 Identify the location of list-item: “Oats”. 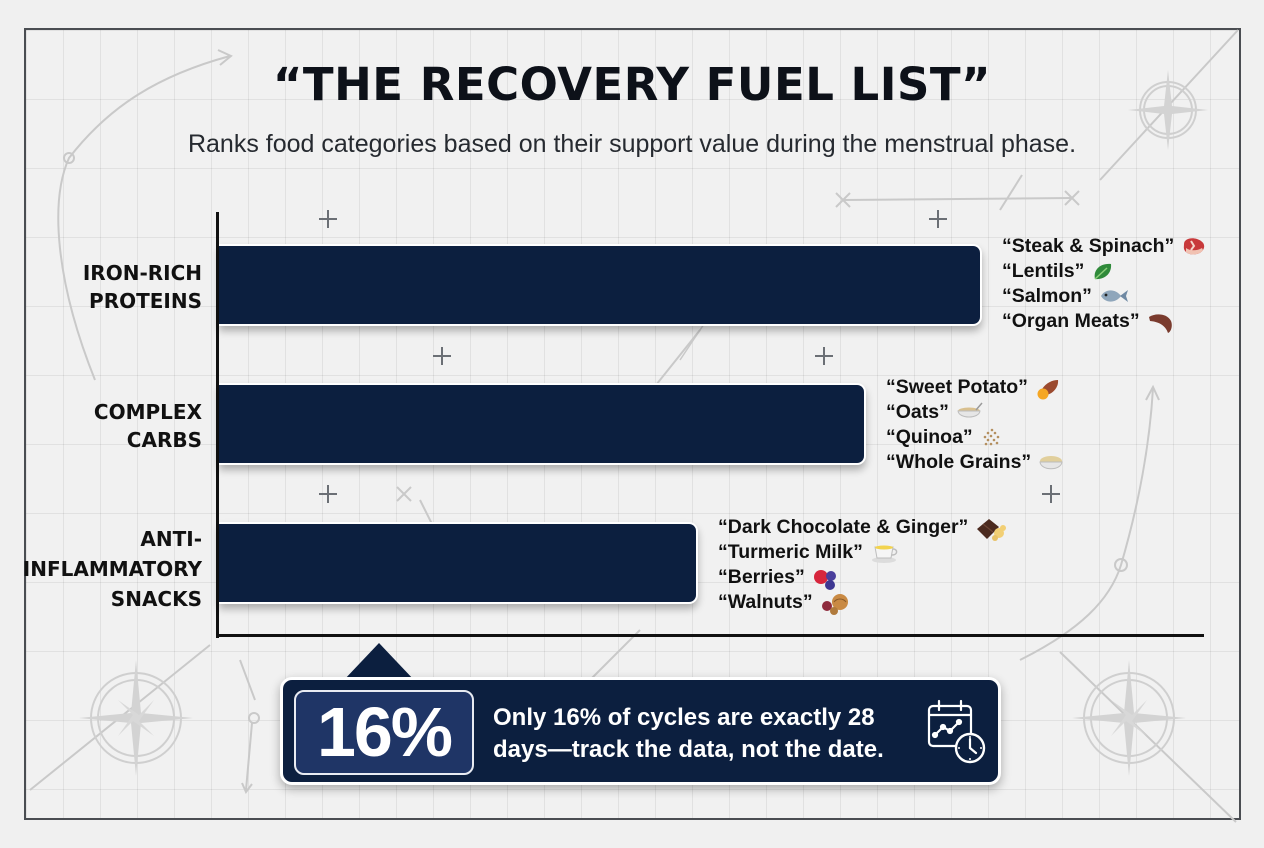
(974, 412).